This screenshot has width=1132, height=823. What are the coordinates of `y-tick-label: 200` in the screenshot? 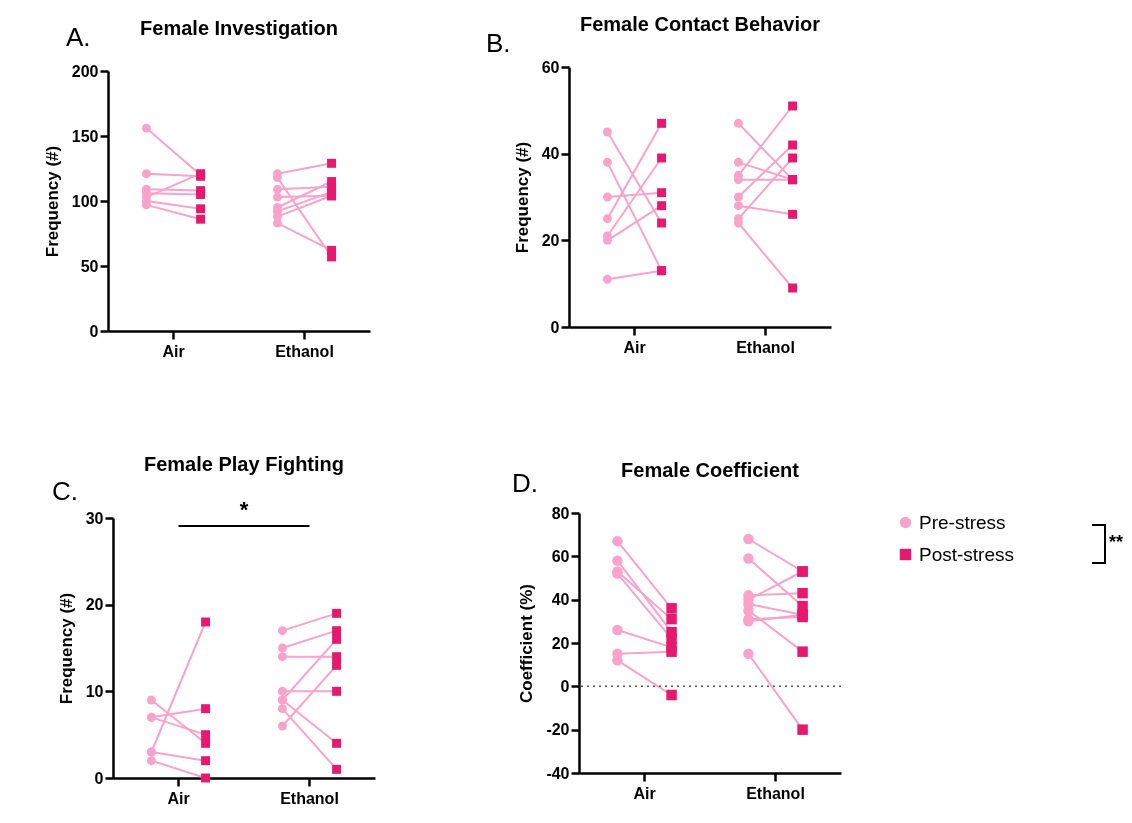 It's located at (85, 71).